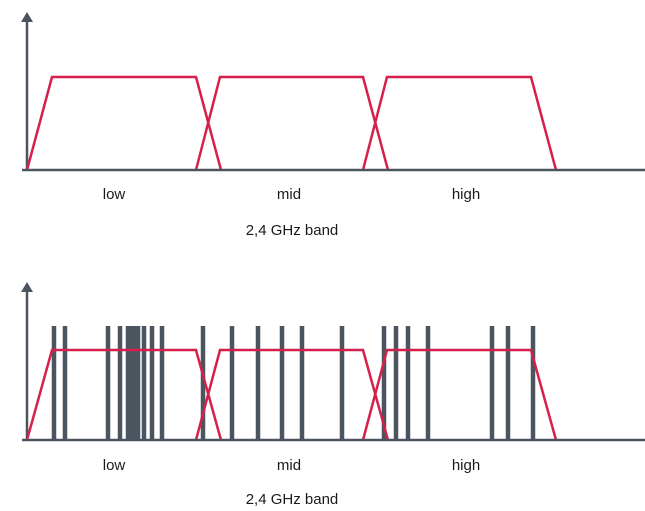  I want to click on band-shape-low, so click(124, 123).